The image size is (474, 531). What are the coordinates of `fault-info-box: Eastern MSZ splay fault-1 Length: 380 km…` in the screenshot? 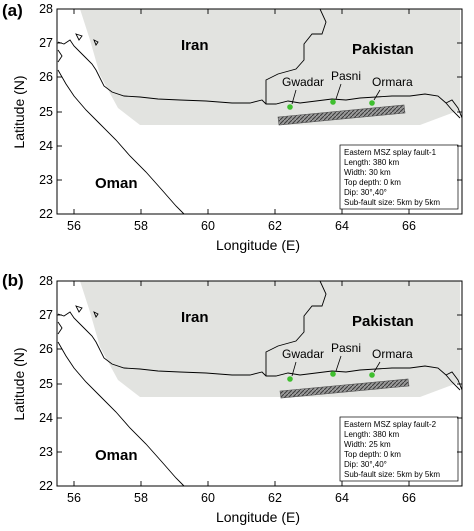 It's located at (399, 177).